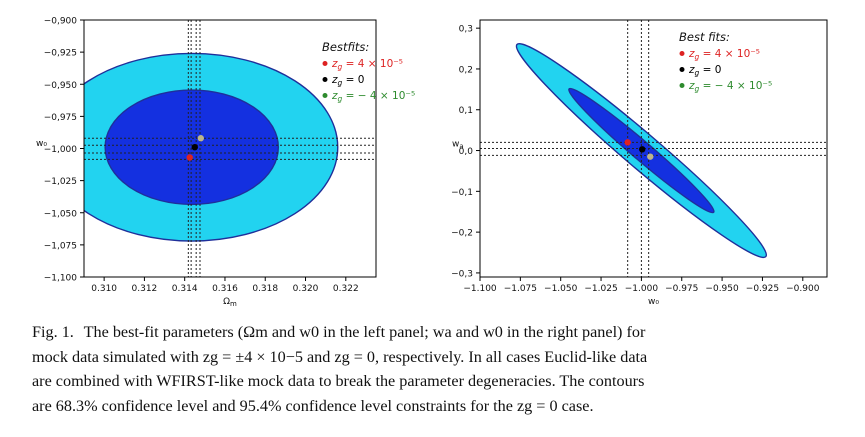  What do you see at coordinates (225, 289) in the screenshot?
I see `x-tick-label: 0.316` at bounding box center [225, 289].